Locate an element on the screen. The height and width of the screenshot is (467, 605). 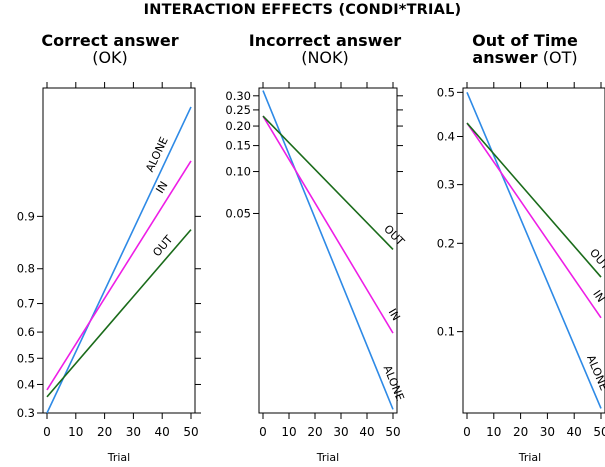
y-tick-label: 0.20 is located at coordinates (238, 126).